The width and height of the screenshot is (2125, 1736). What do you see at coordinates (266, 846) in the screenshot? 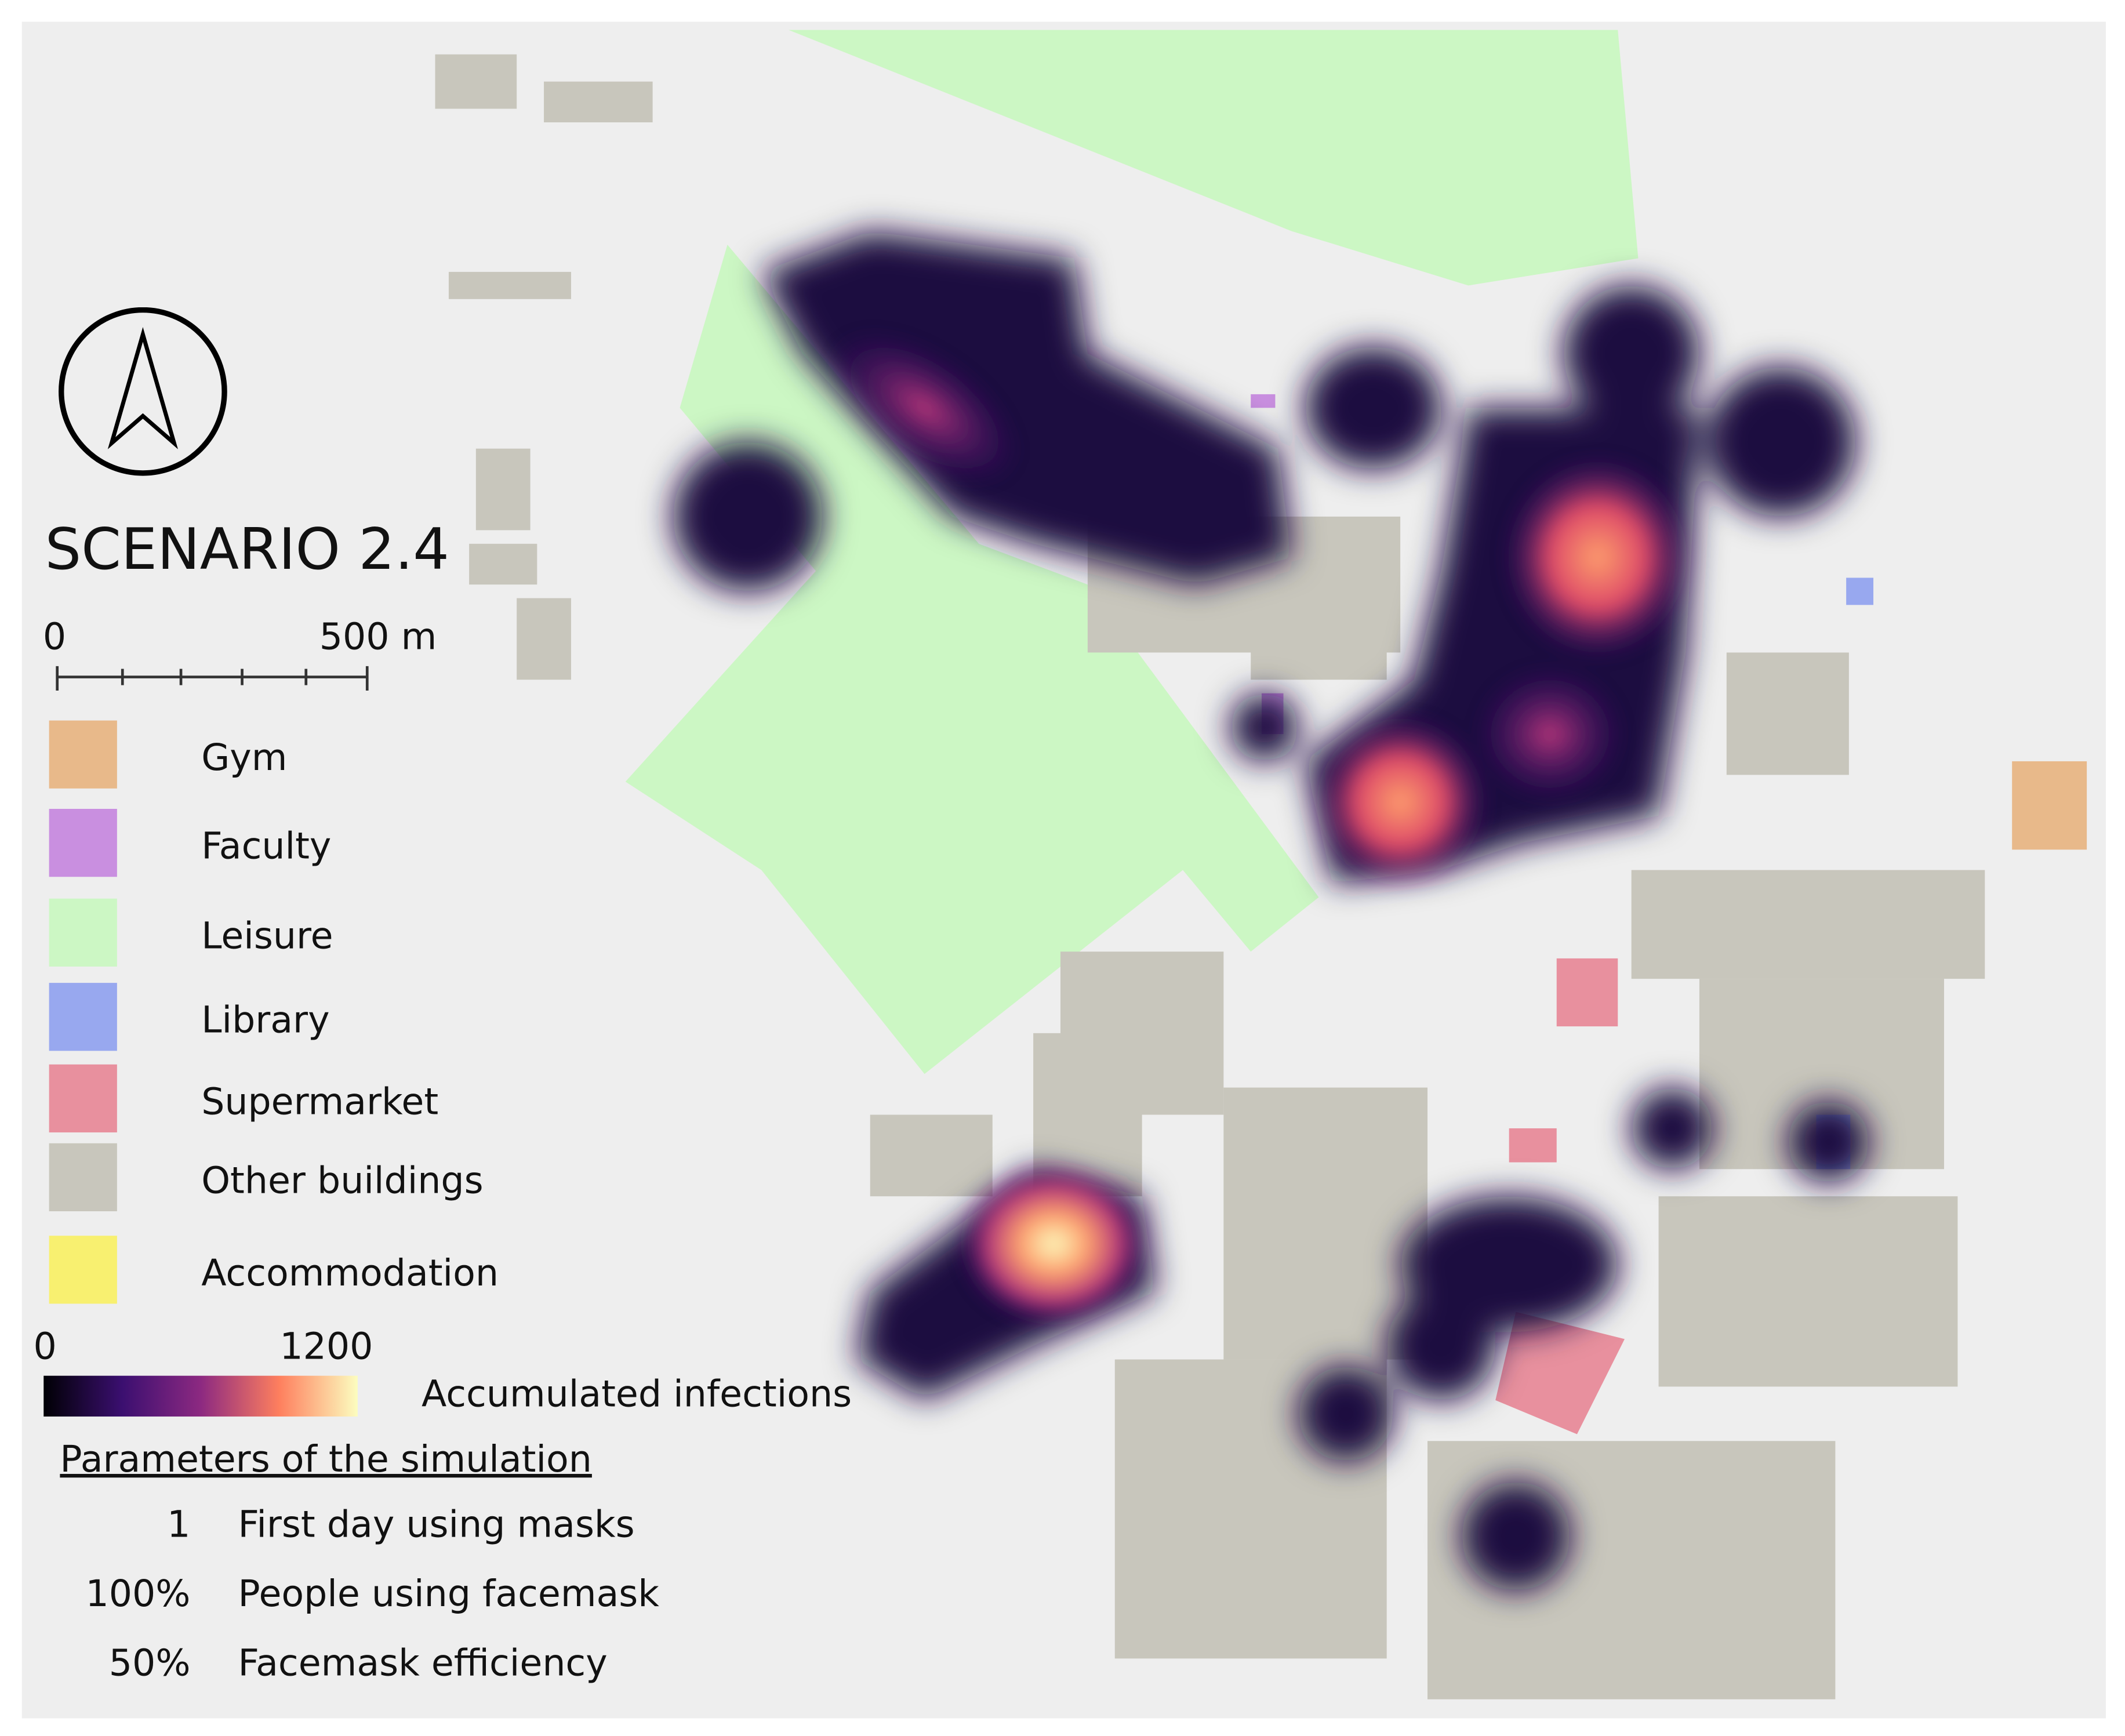
I see `legend-label: Faculty` at bounding box center [266, 846].